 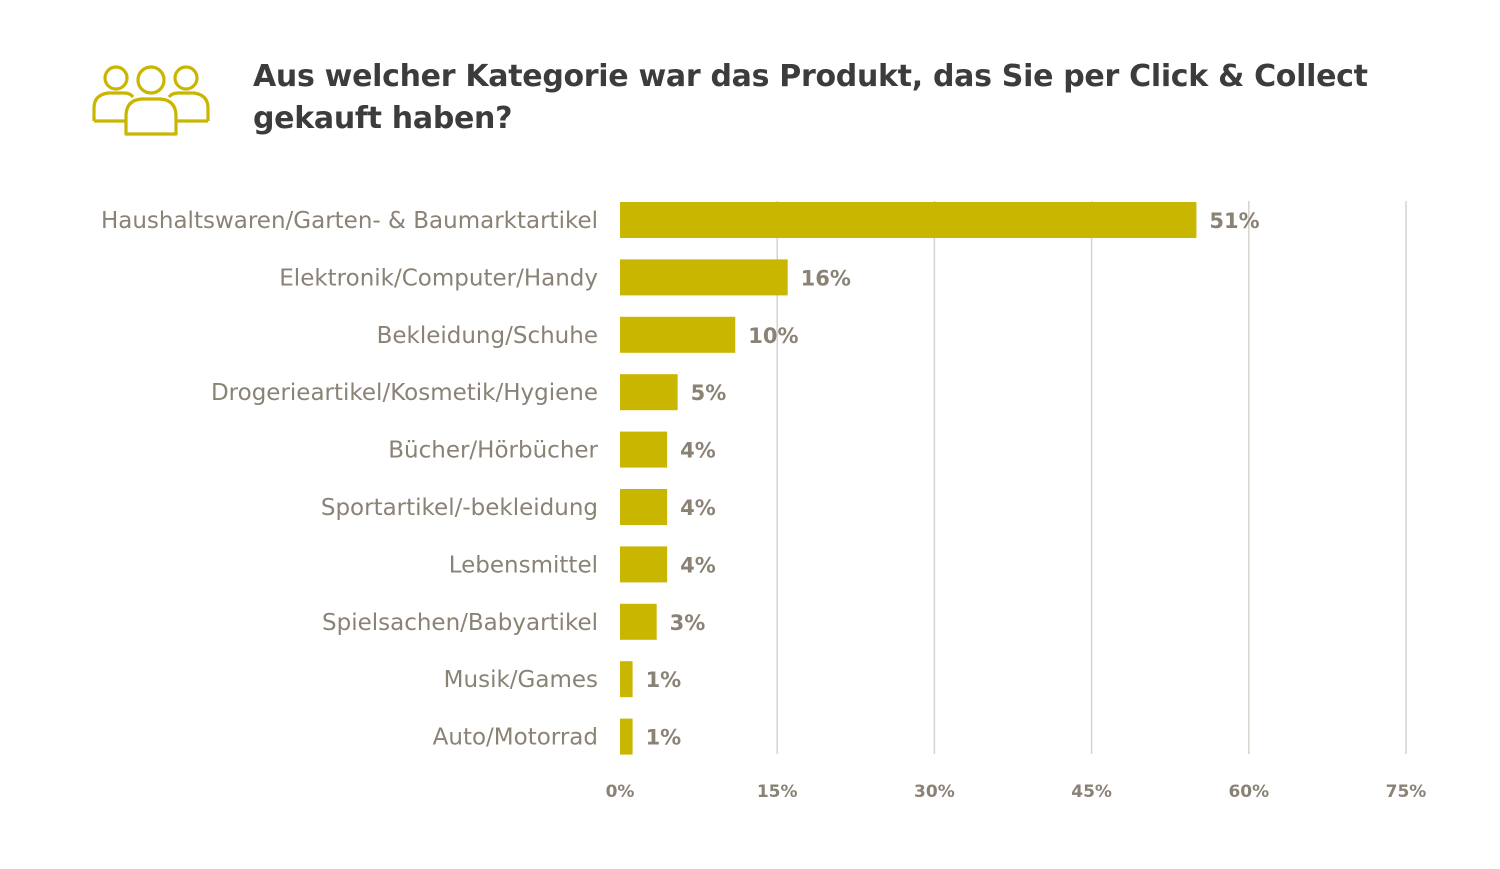 I want to click on people-group-icon, so click(x=151, y=100).